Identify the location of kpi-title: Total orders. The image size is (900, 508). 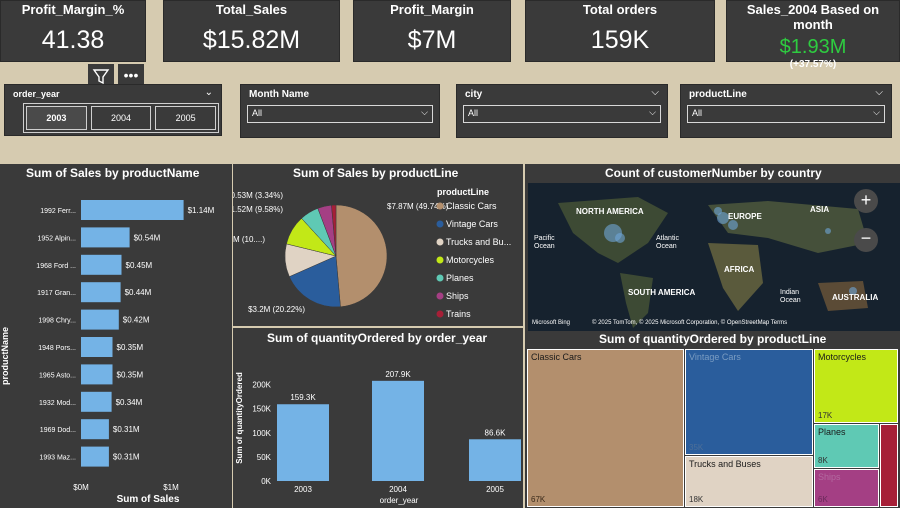
(620, 9).